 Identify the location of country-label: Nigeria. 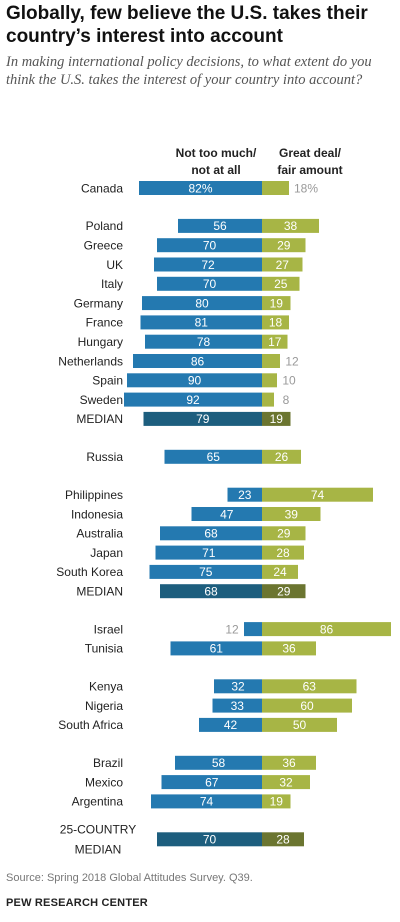
(104, 706).